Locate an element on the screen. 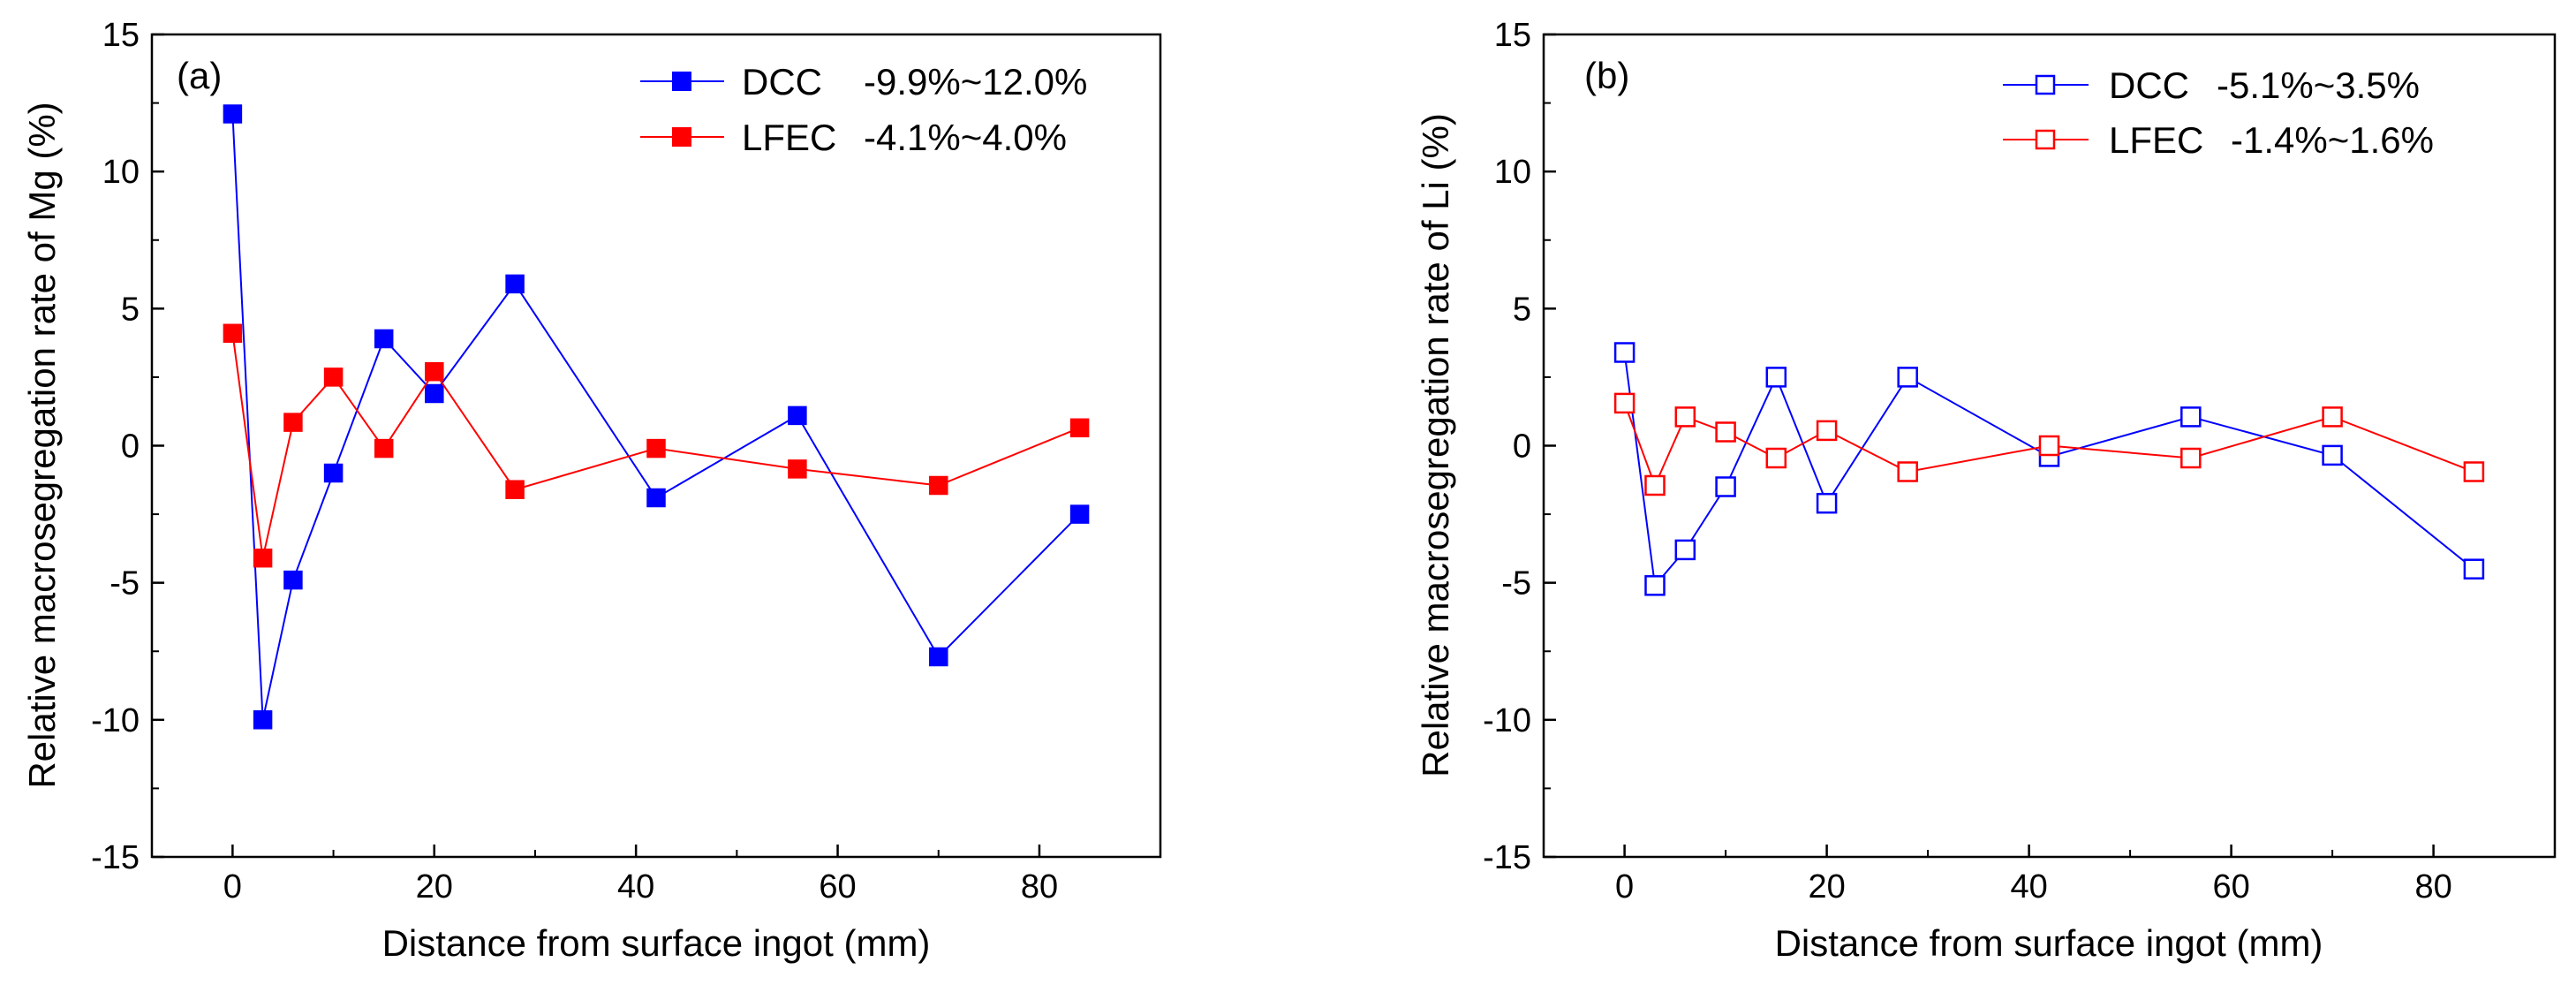  y-tick-label-a-4: 5 is located at coordinates (131, 309).